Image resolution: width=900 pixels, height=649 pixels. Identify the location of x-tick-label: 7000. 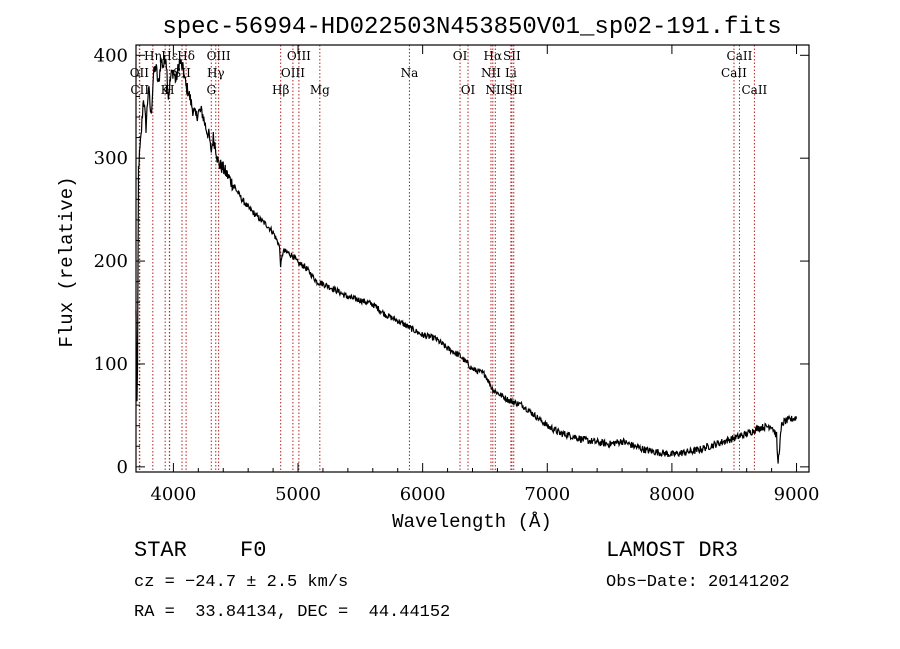
(547, 494).